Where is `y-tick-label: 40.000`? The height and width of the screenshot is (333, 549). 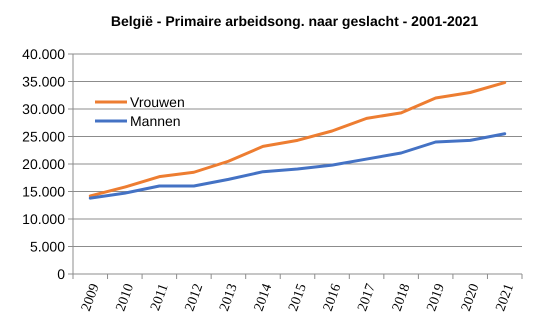 y-tick-label: 40.000 is located at coordinates (44, 54).